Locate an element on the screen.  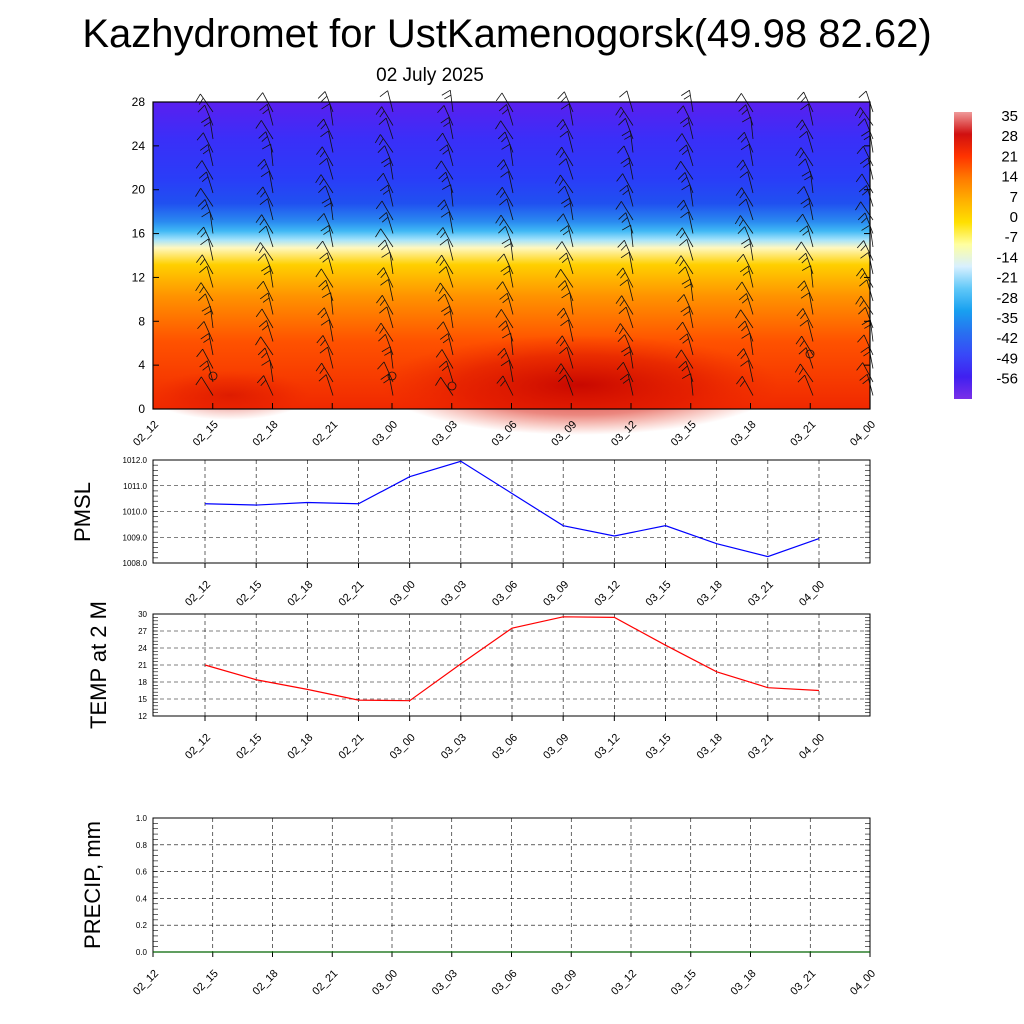
colorbar-label: -14 is located at coordinates (1007, 257).